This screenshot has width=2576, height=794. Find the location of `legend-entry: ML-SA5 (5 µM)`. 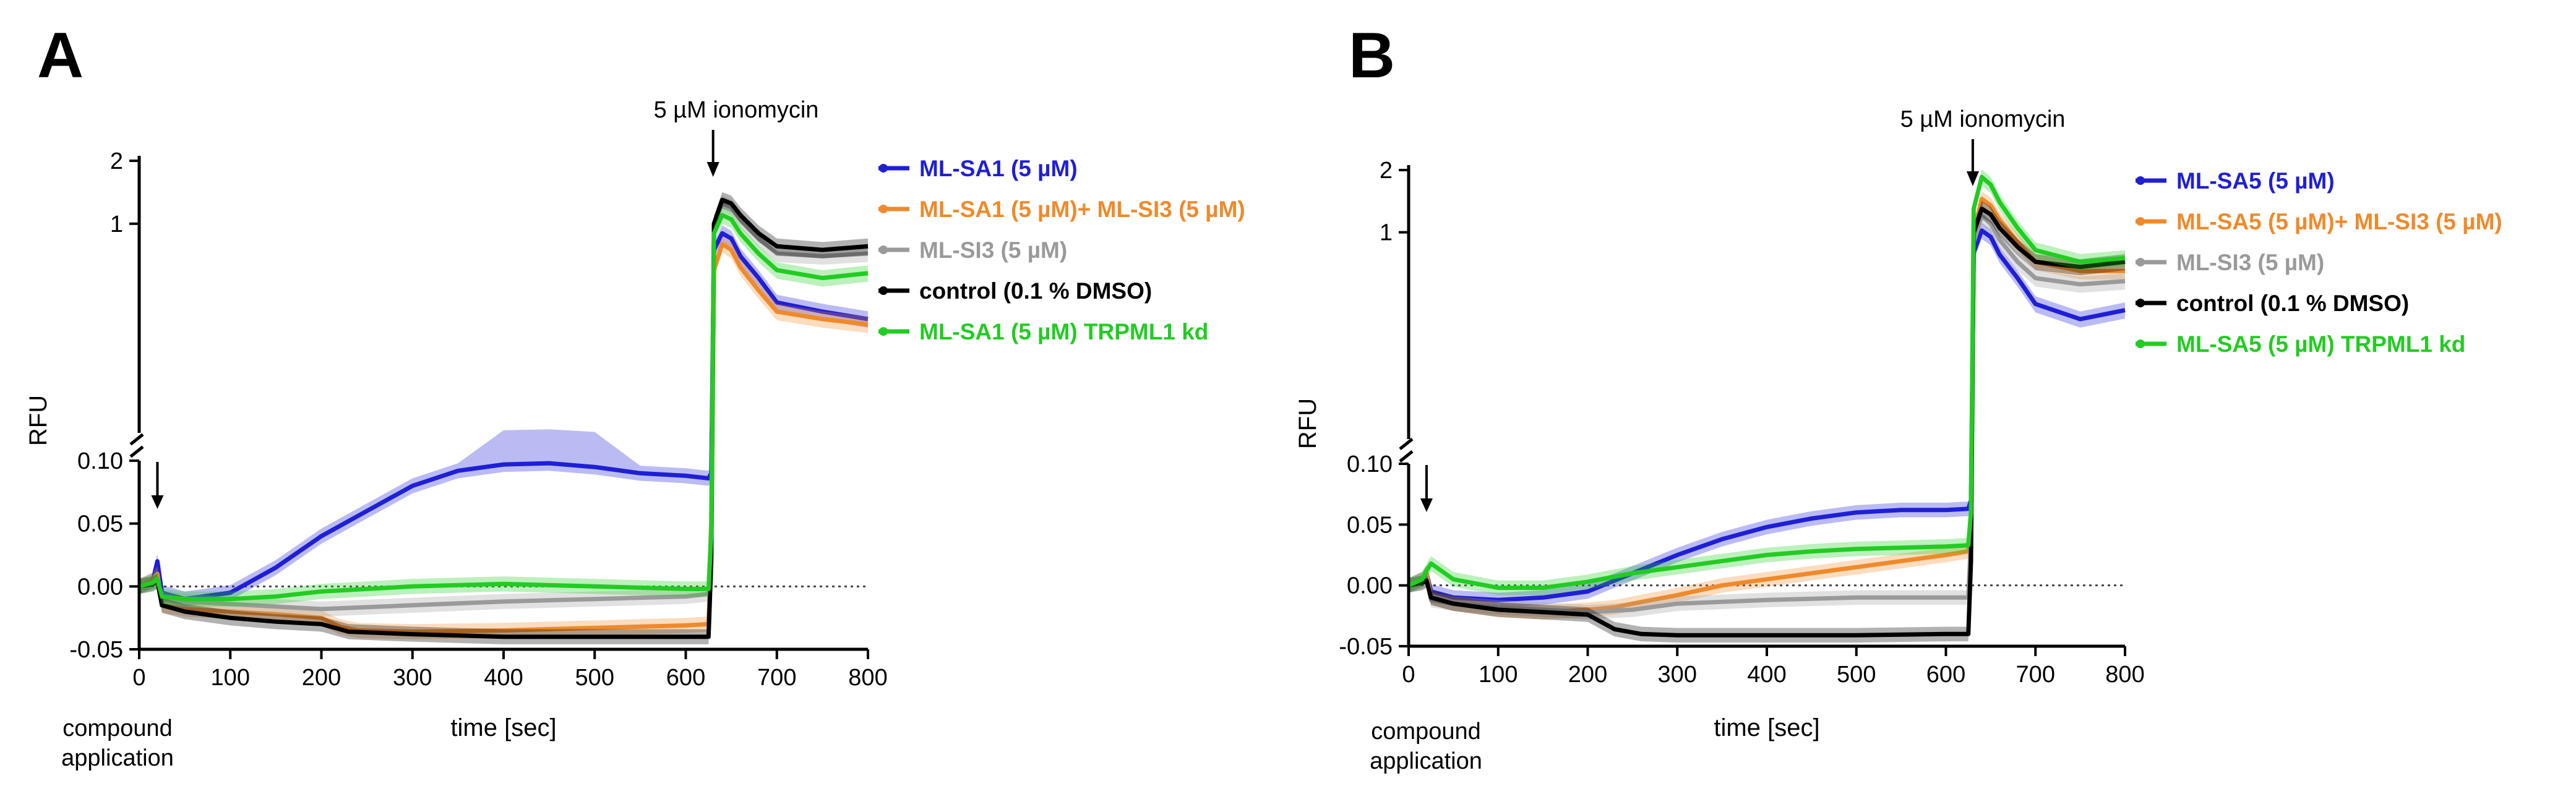

legend-entry: ML-SA5 (5 µM) is located at coordinates (2255, 181).